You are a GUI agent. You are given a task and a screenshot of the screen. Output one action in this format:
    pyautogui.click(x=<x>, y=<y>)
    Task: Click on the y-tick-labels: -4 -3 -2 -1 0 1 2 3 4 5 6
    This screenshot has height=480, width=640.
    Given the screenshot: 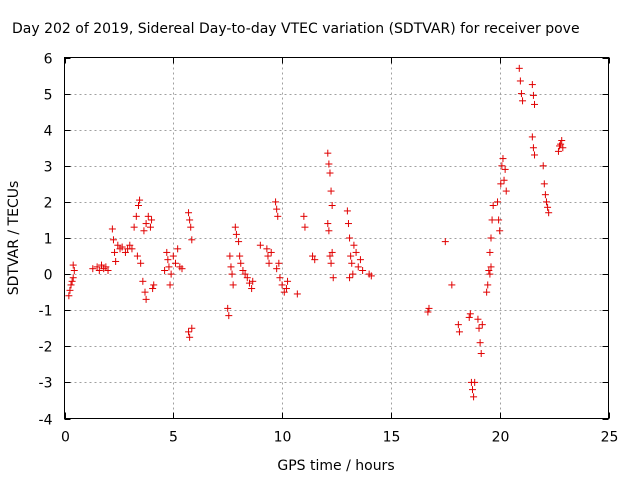 What is the action you would take?
    pyautogui.click(x=46, y=240)
    